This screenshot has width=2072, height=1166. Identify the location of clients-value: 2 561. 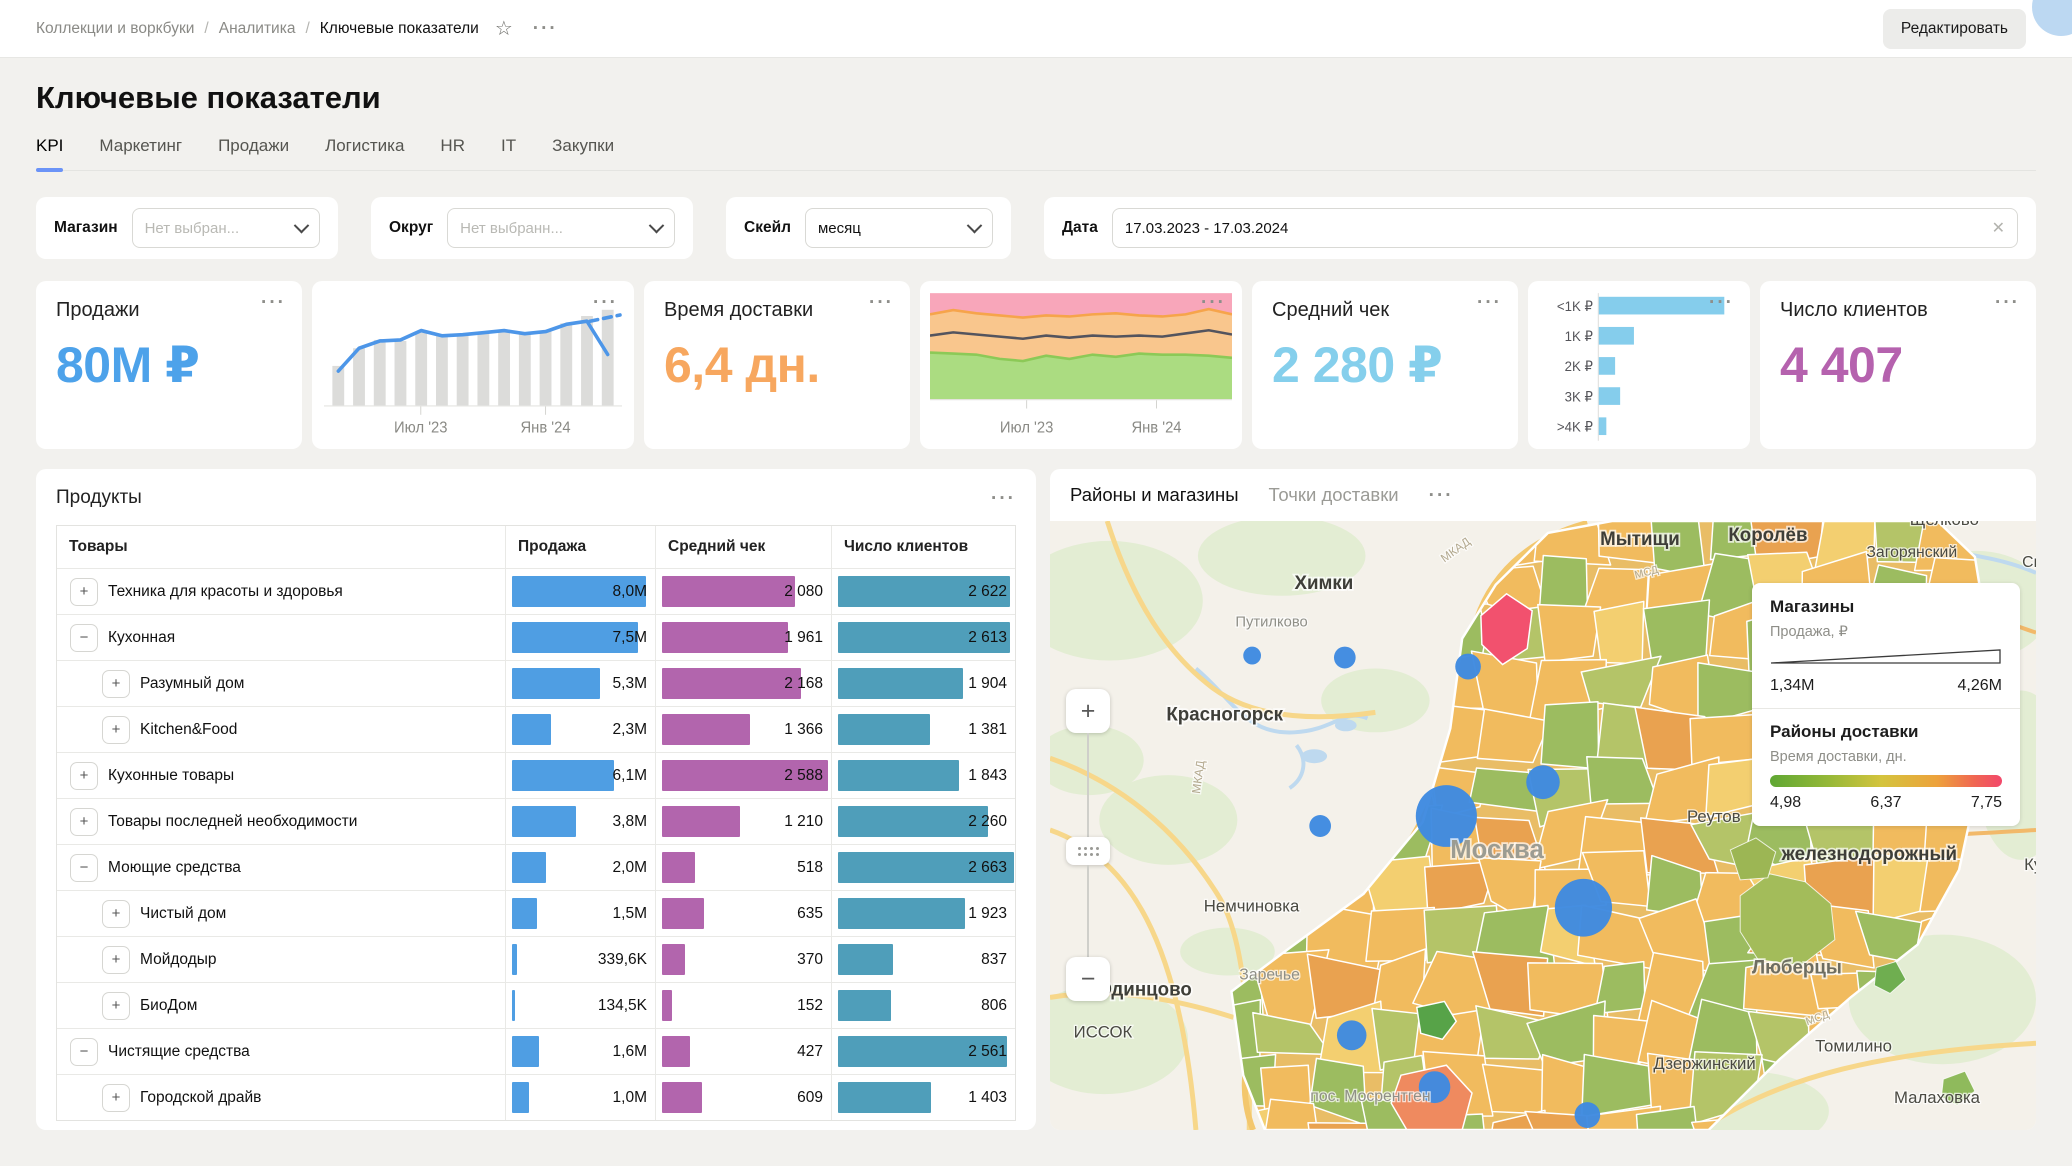
(987, 1051).